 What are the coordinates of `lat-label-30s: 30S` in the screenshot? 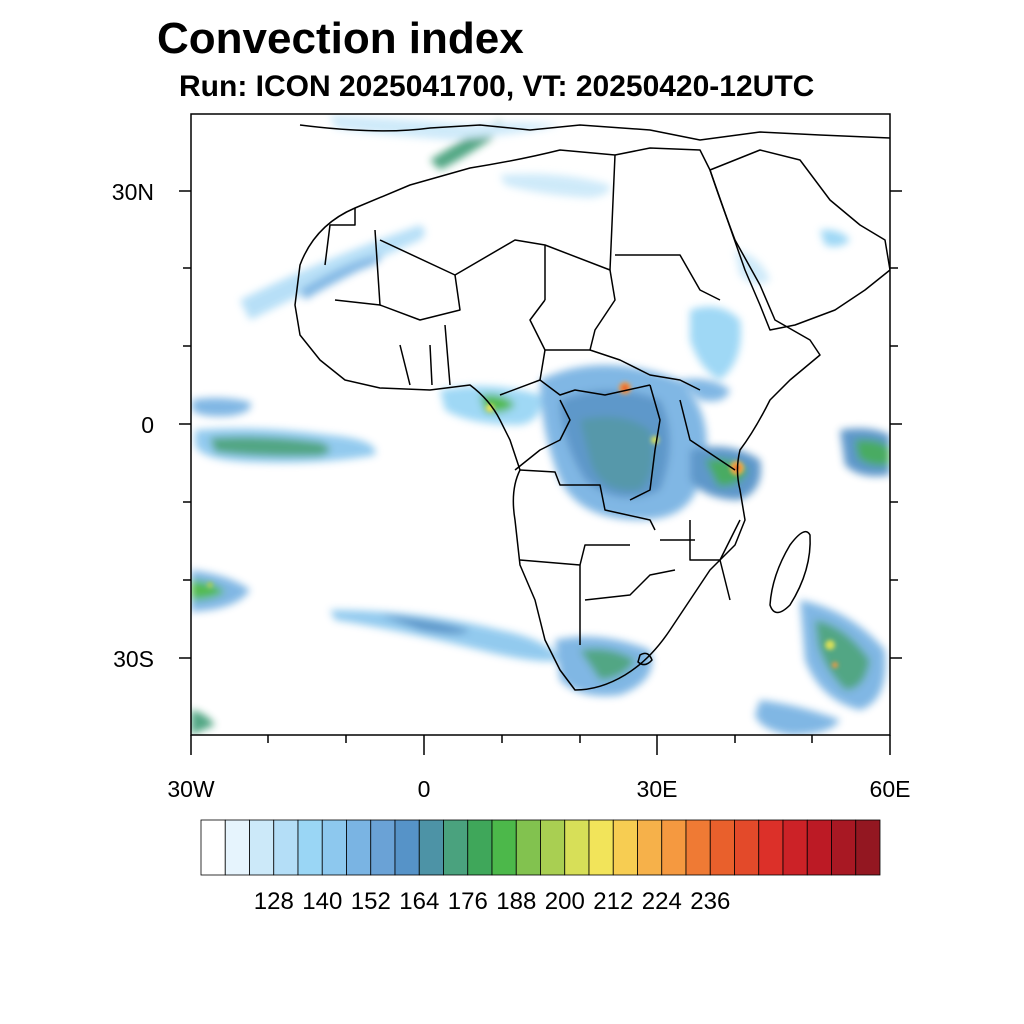 It's located at (133, 659).